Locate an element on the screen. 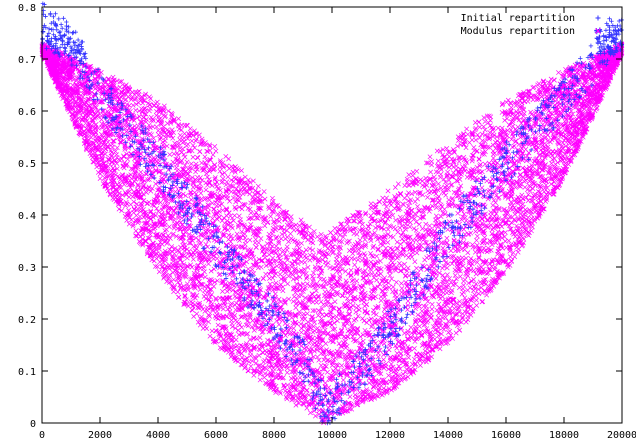 The image size is (636, 448). y-tick-label: 0.4 is located at coordinates (27, 216).